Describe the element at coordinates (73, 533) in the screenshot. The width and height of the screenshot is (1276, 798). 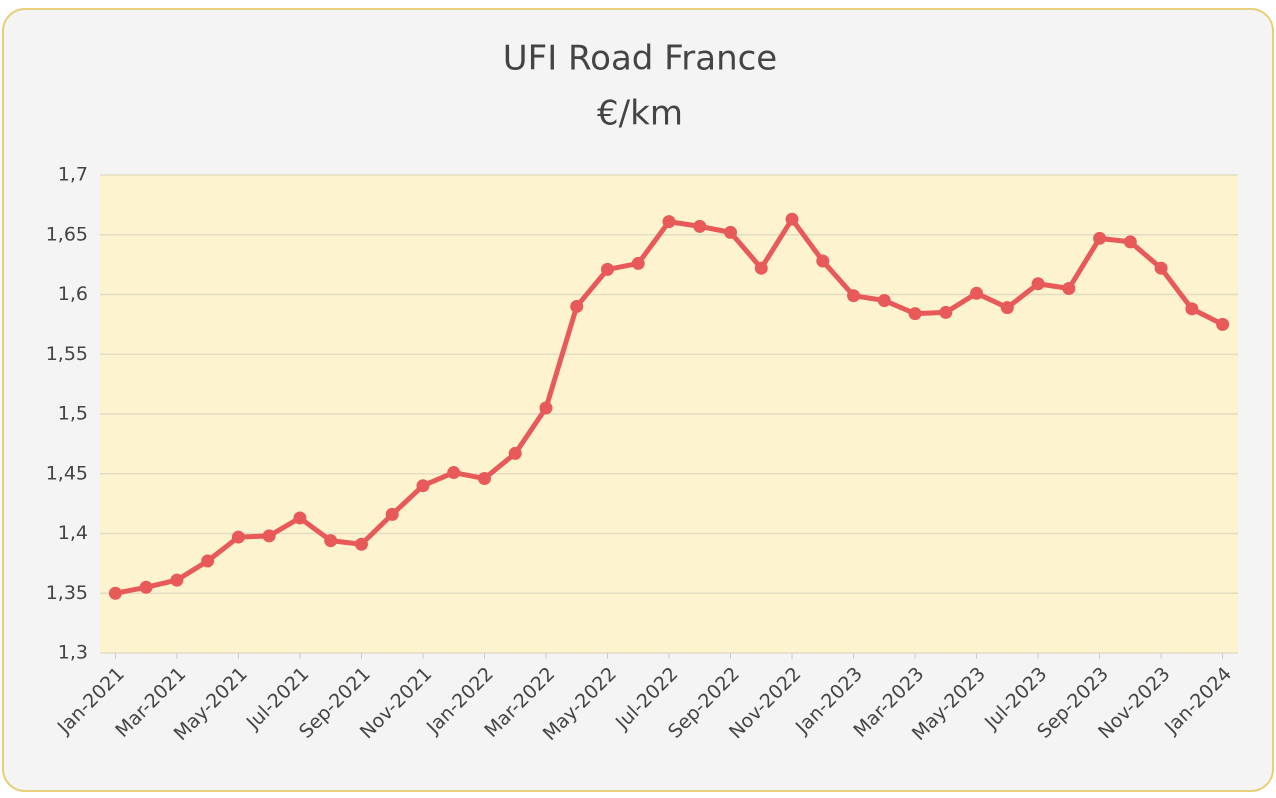
I see `y-tick-label: 1,4` at that location.